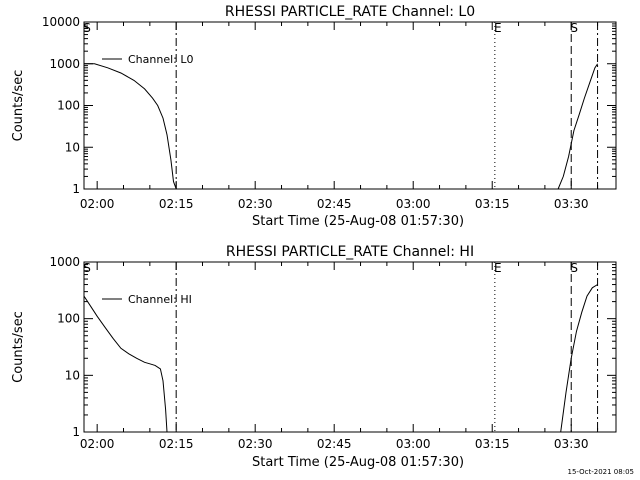  What do you see at coordinates (61, 22) in the screenshot?
I see `y-tick-label: 10000` at bounding box center [61, 22].